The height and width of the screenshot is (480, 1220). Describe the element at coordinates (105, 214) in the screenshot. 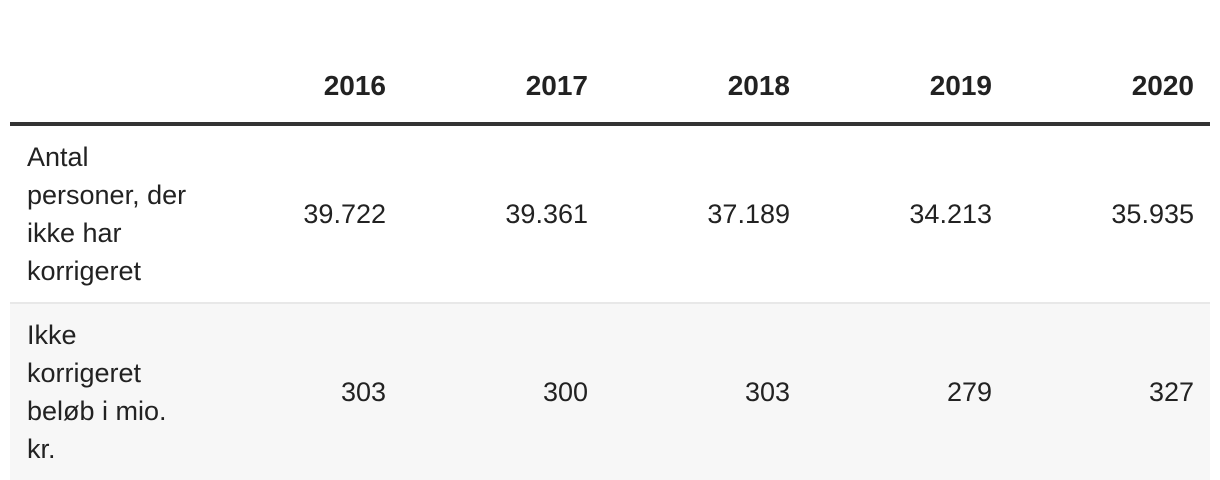

I see `row-label: Antal personer, der ikke har korrigeret` at that location.